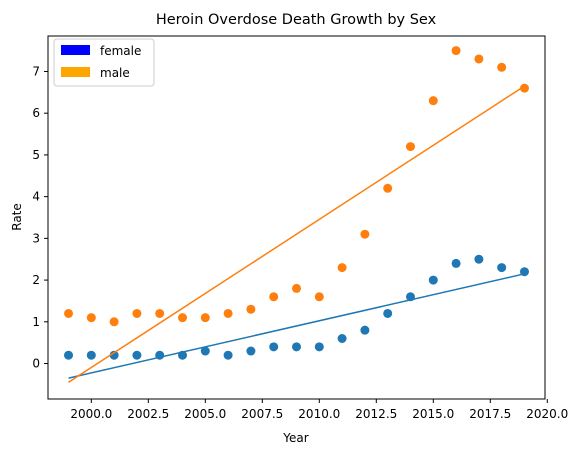  Describe the element at coordinates (36, 197) in the screenshot. I see `y-tick-label: 4` at that location.